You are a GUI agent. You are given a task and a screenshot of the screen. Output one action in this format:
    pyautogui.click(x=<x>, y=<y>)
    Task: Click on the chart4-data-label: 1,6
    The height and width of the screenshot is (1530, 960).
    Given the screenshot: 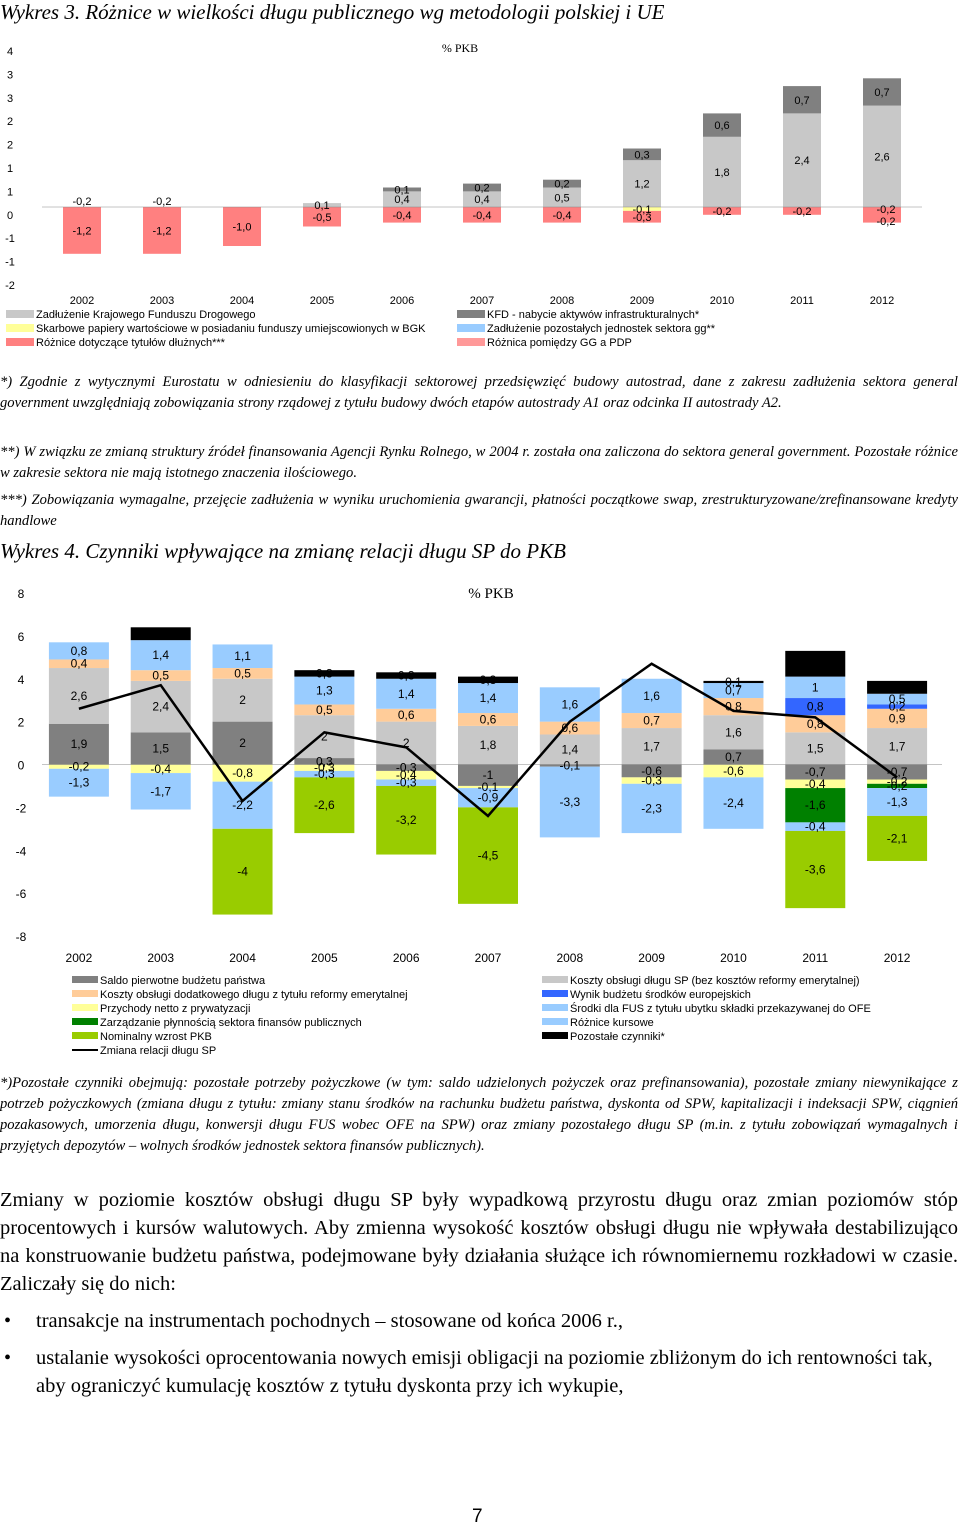 What is the action you would take?
    pyautogui.click(x=569, y=704)
    